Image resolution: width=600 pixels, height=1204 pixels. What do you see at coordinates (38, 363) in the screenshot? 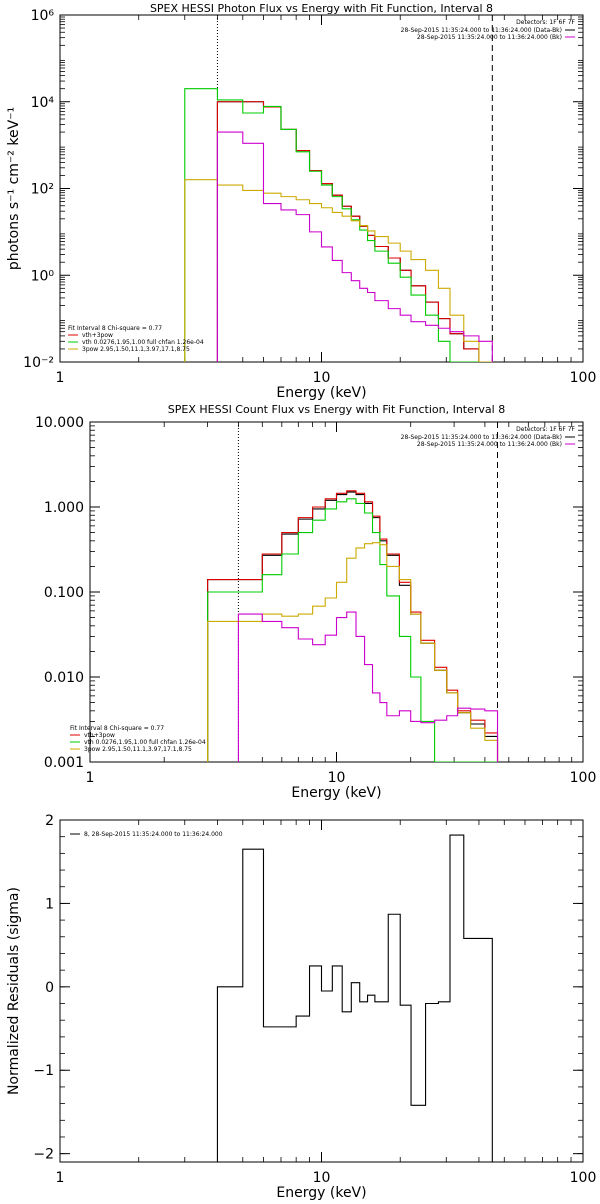
I see `y-tick-label: 10⁻²` at bounding box center [38, 363].